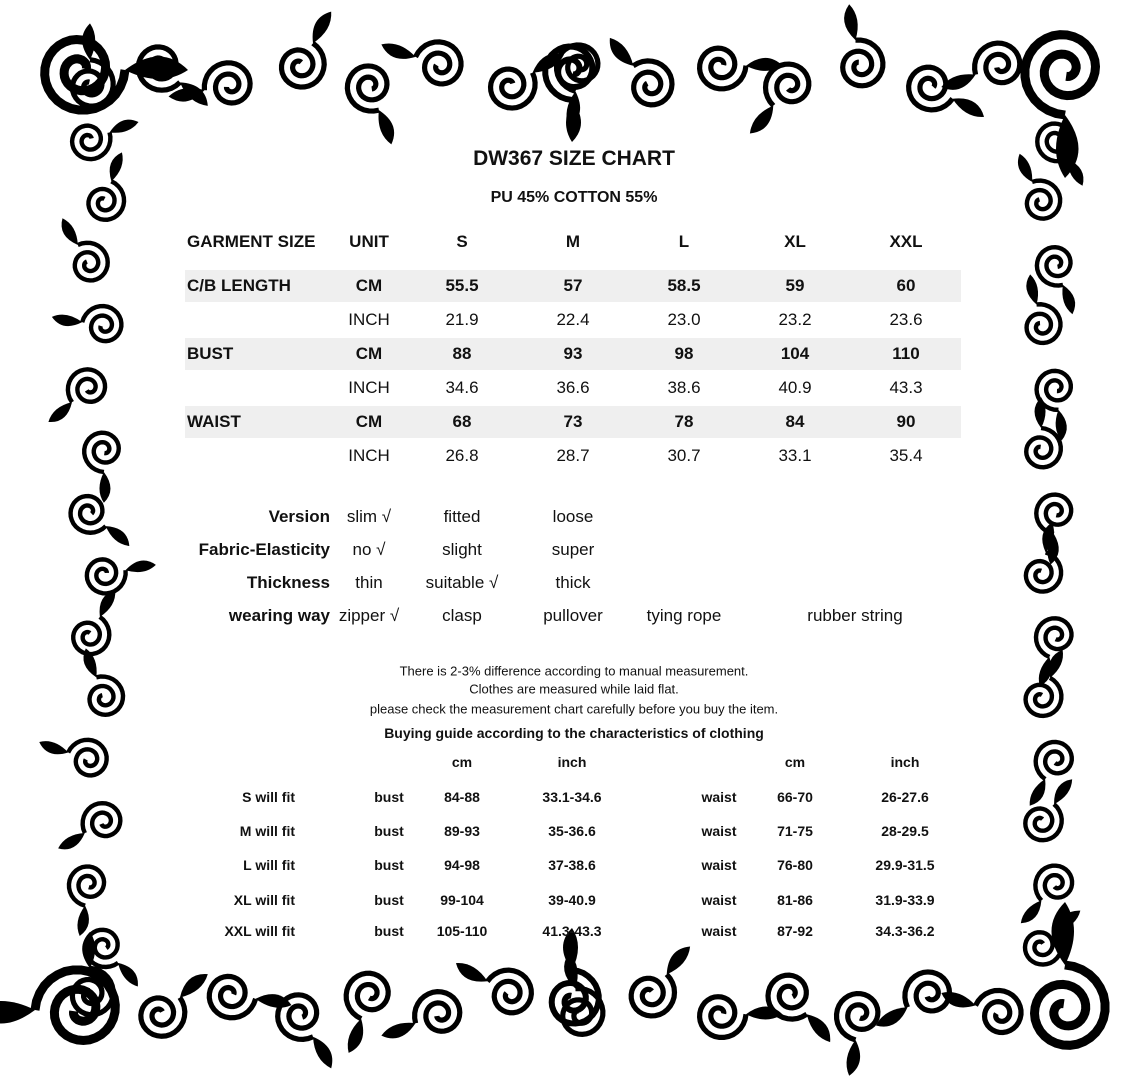 Image resolution: width=1144 pixels, height=1080 pixels. Describe the element at coordinates (795, 900) in the screenshot. I see `guide-cell: 81-86` at that location.